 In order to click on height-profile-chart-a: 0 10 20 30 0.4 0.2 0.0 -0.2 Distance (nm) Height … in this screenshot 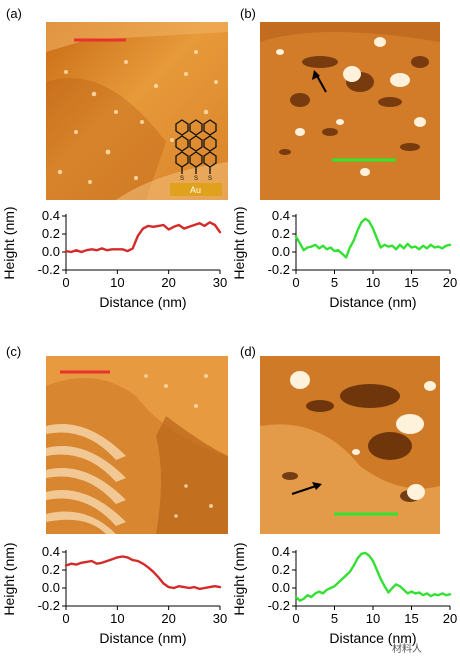, I will do `click(115, 266)`.